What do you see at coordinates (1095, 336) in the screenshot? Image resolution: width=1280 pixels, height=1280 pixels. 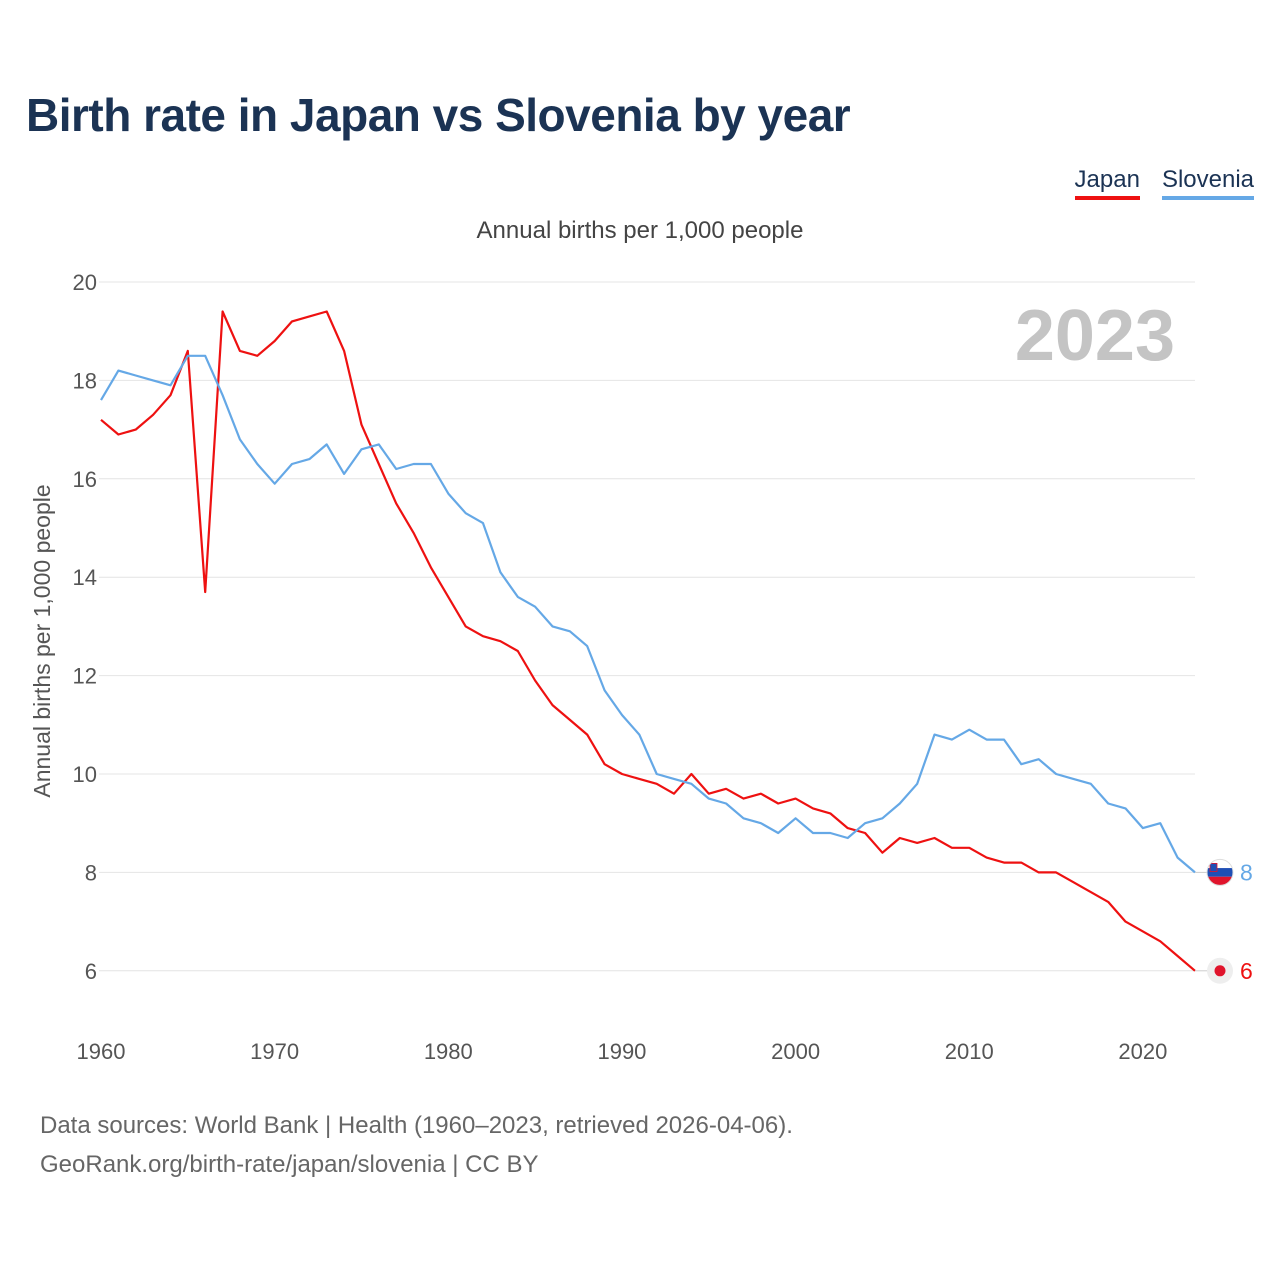 I see `year-label: 2023` at bounding box center [1095, 336].